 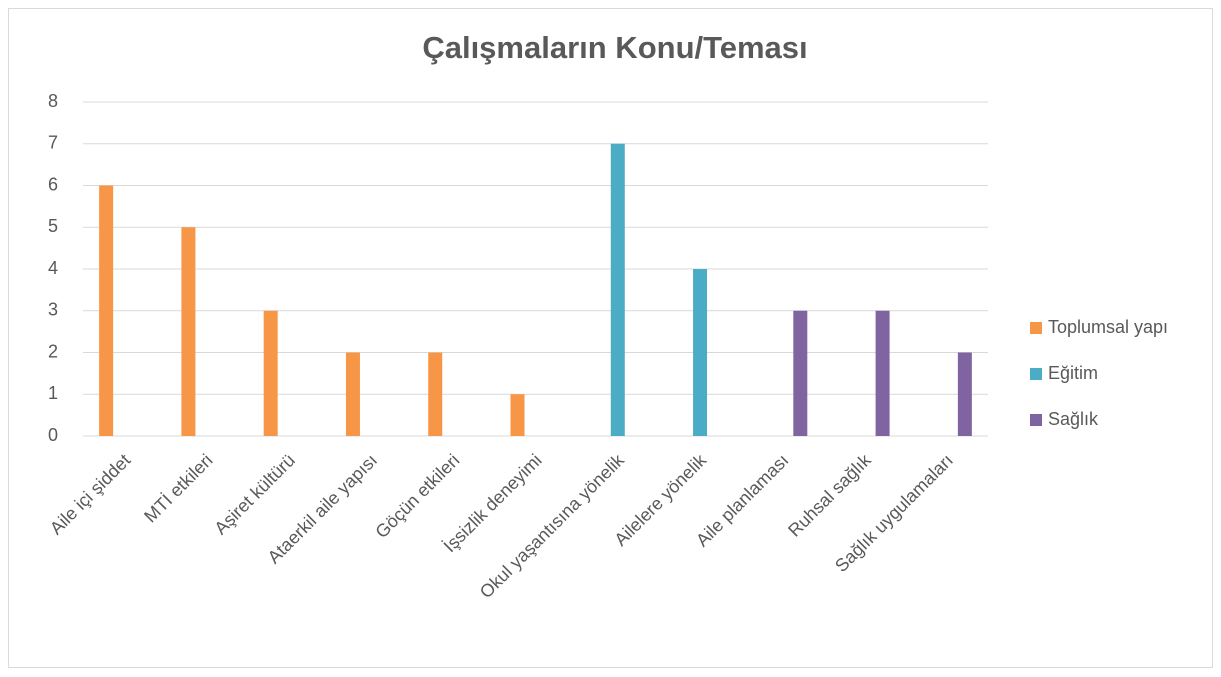 I want to click on y-tick-label: 8, so click(x=53, y=101).